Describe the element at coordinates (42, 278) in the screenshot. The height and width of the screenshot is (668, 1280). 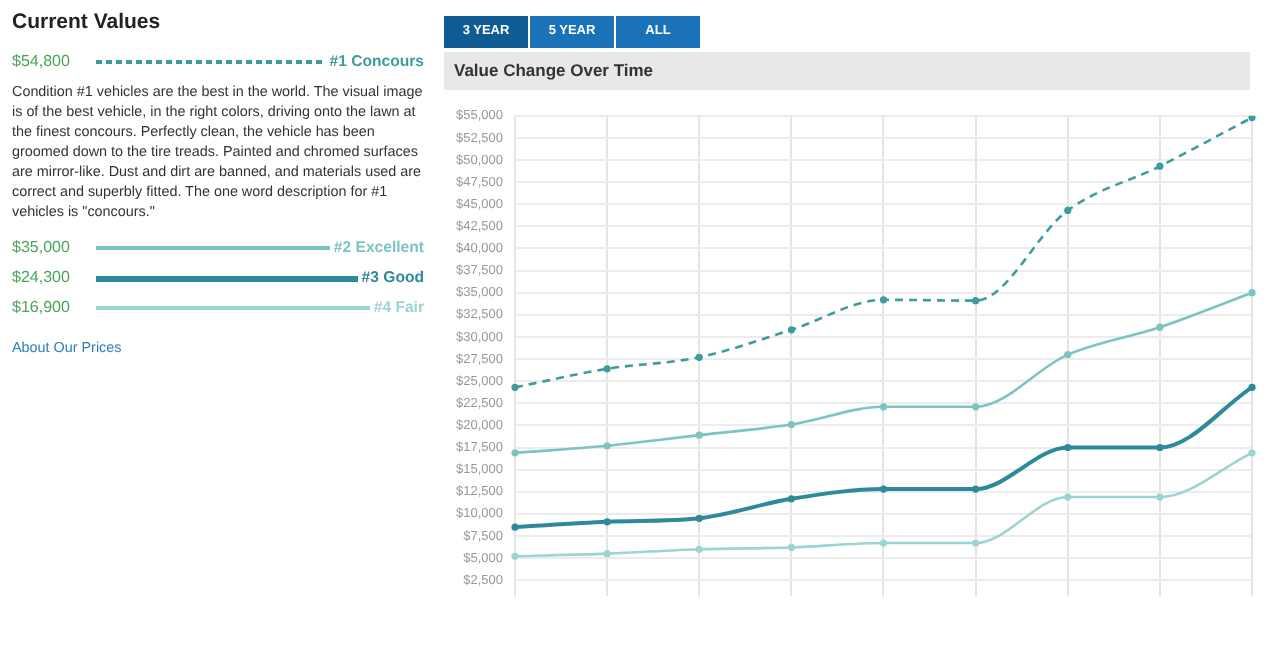
I see `text: $24,300` at that location.